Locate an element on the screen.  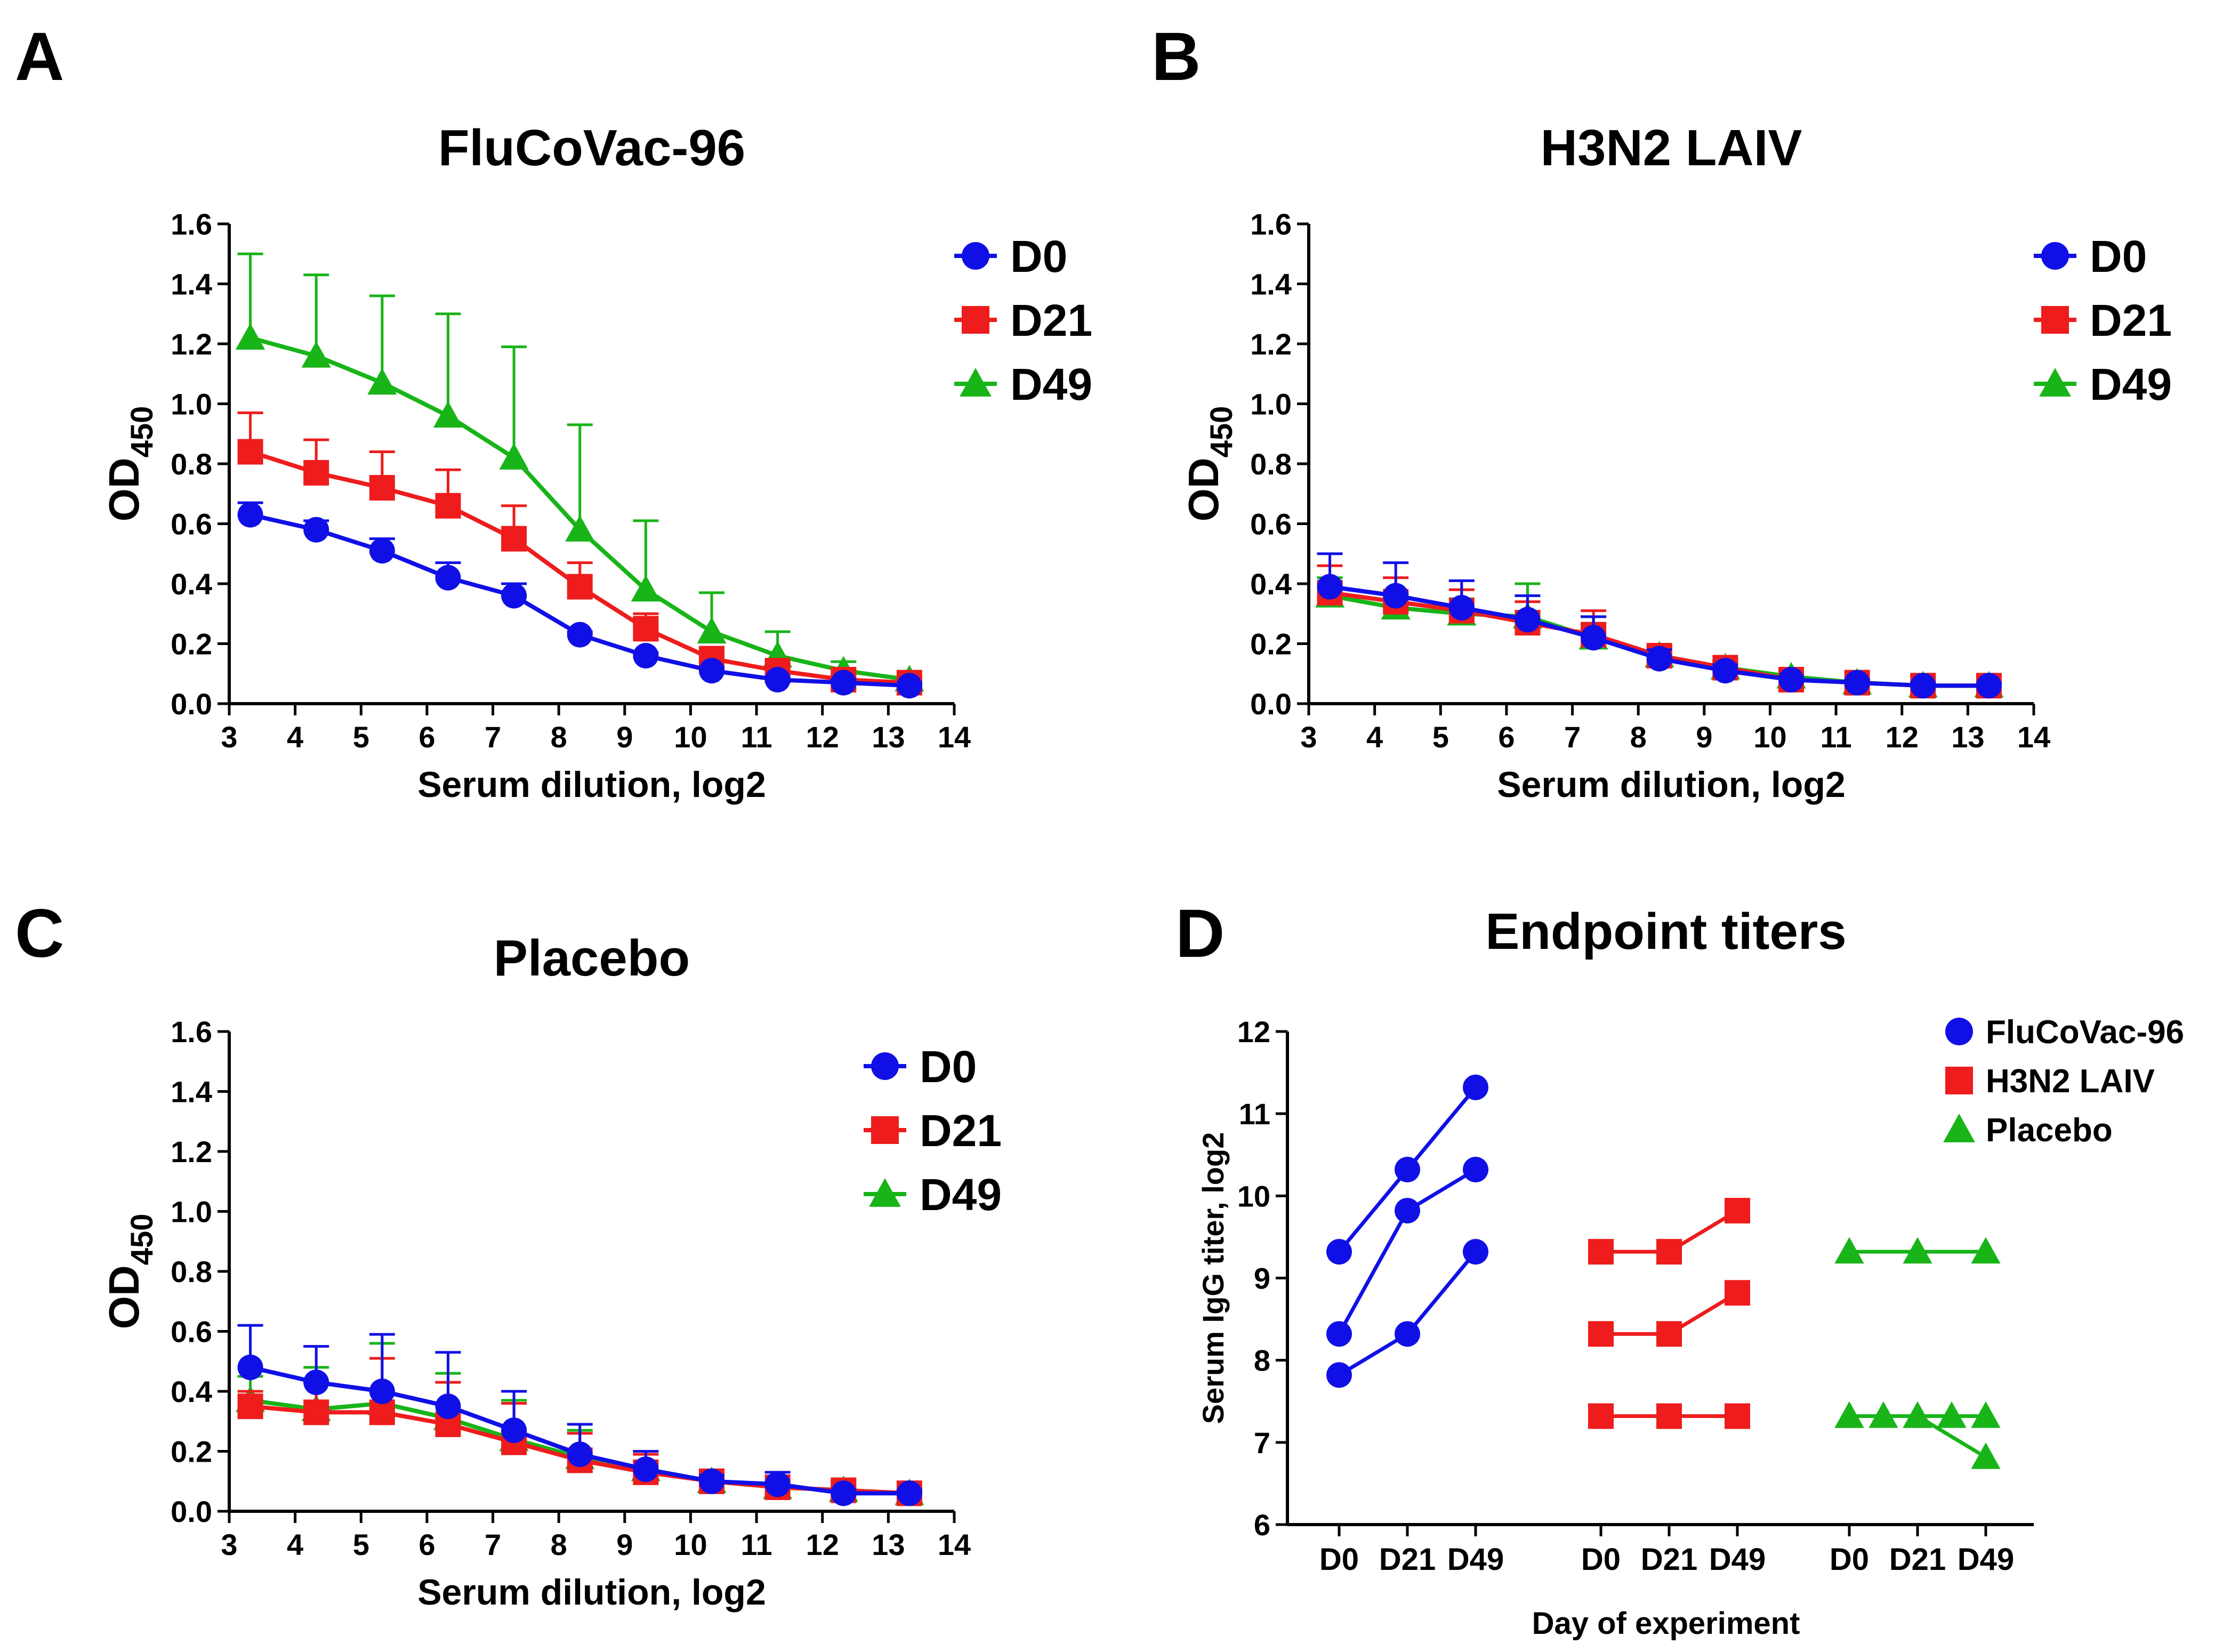
y-tick-label: 1.6 is located at coordinates (192, 224).